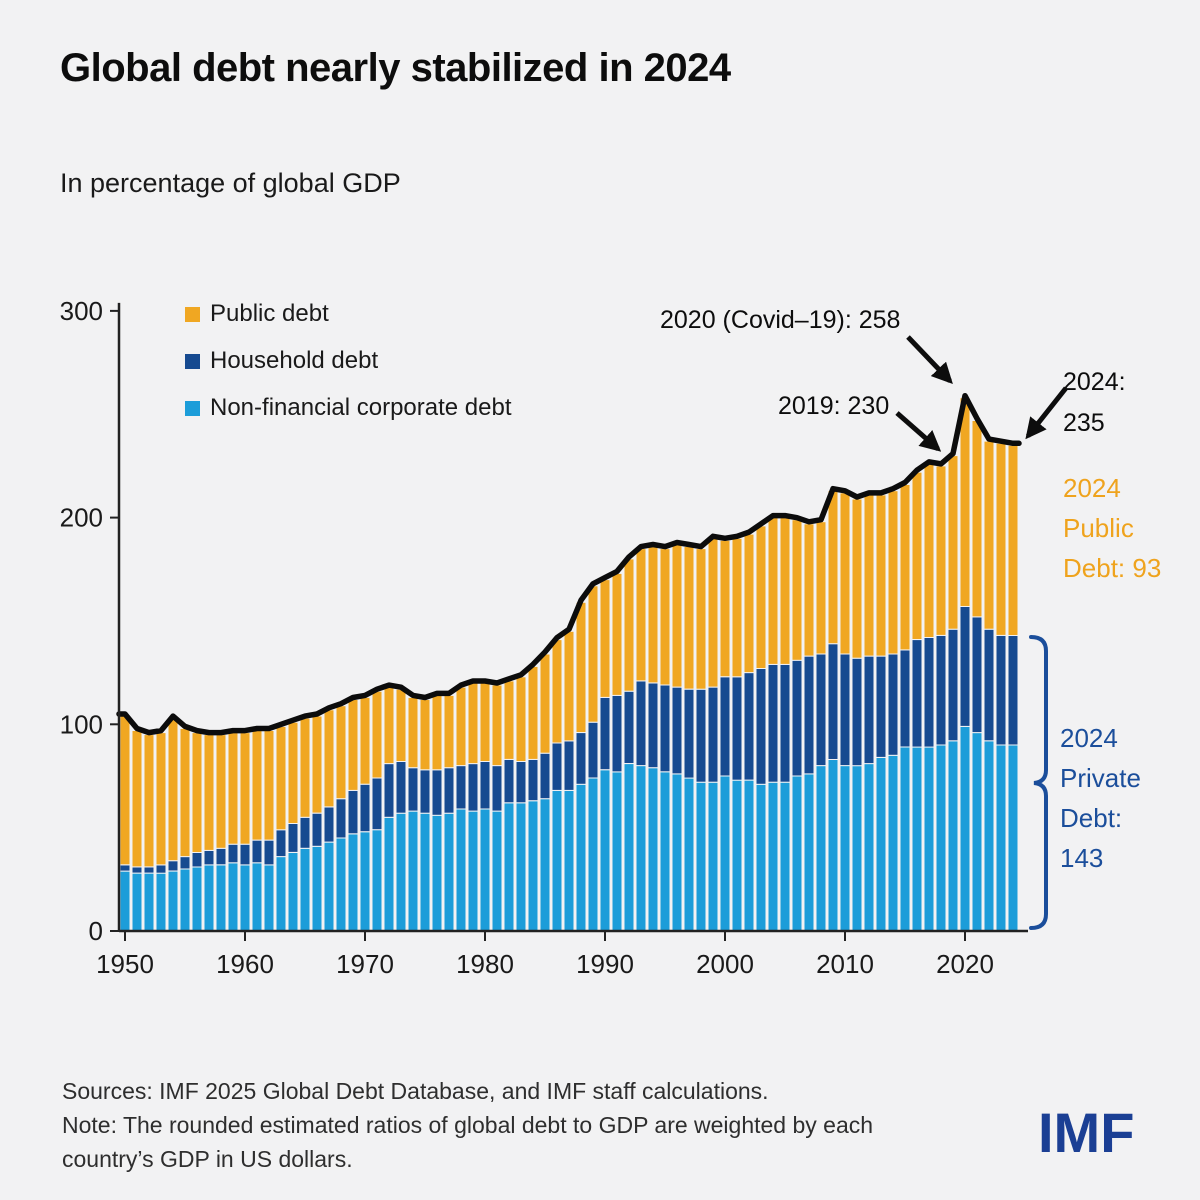 The height and width of the screenshot is (1200, 1200). What do you see at coordinates (192, 361) in the screenshot?
I see `household-debt-swatch` at bounding box center [192, 361].